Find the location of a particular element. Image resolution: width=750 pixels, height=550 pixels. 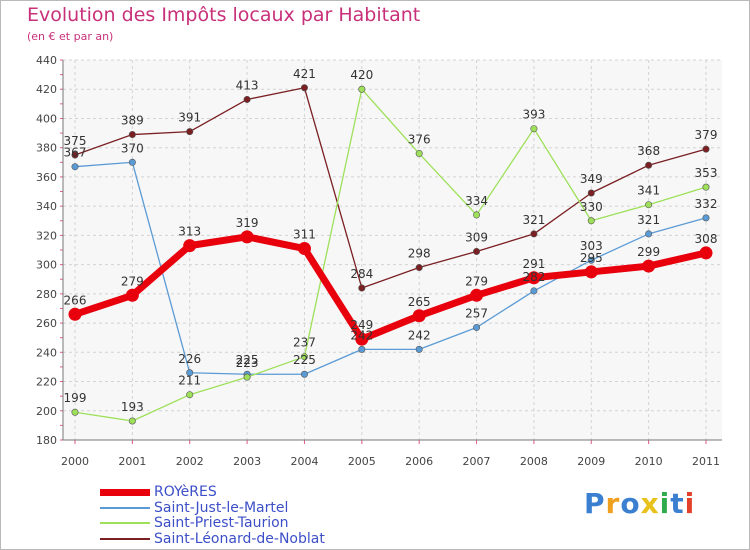

brand-logo: Proxiti is located at coordinates (639, 503).